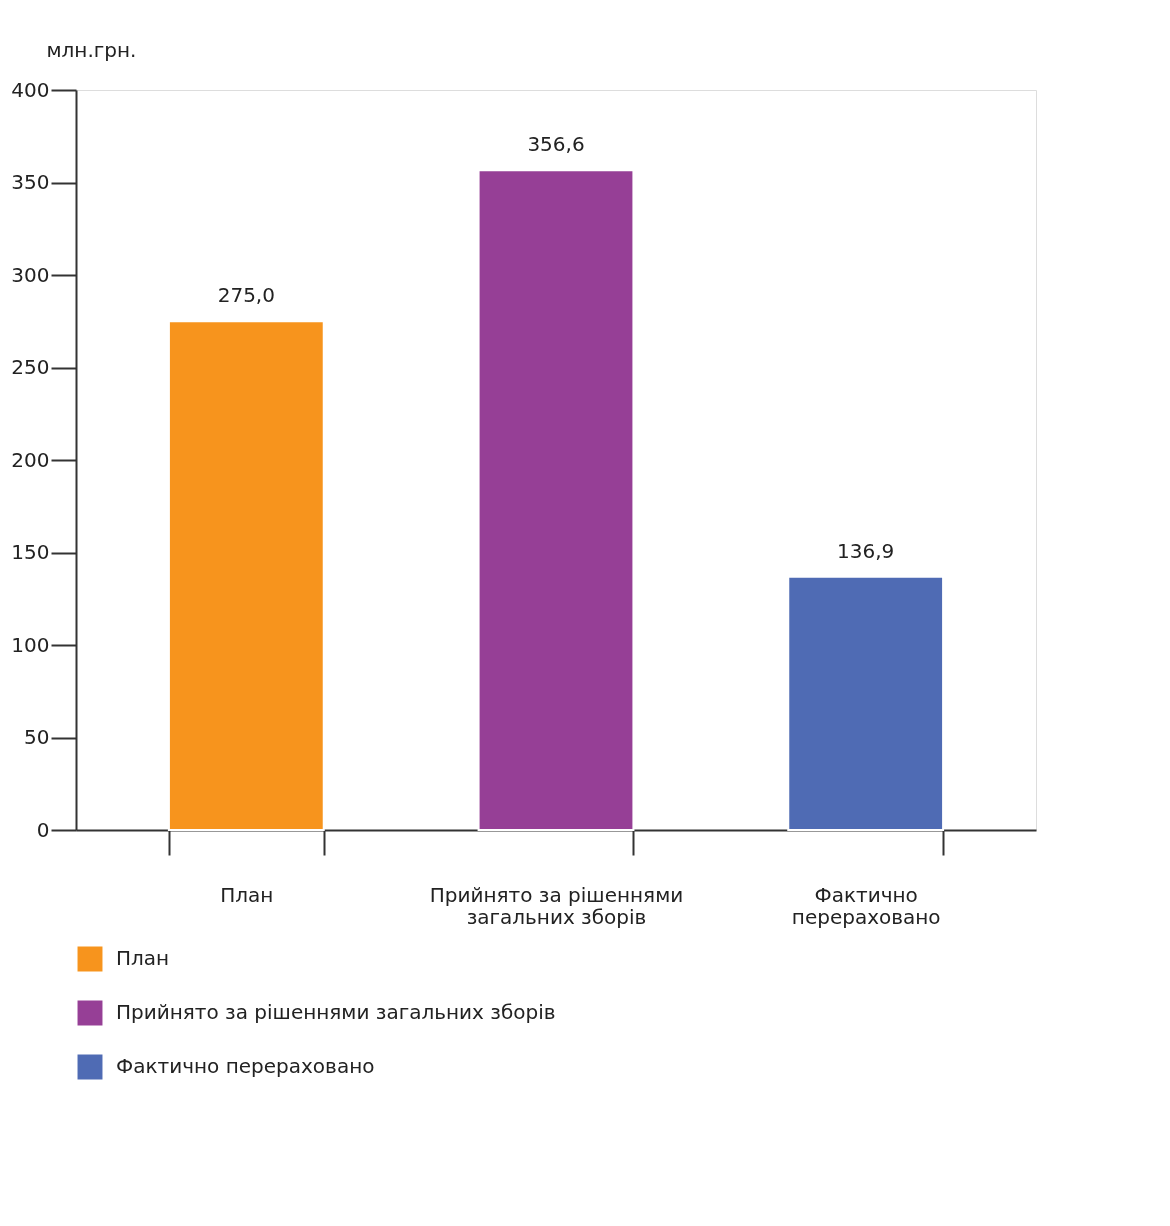 Image resolution: width=1170 pixels, height=1226 pixels. Describe the element at coordinates (866, 550) in the screenshot. I see `data-label: 136,9` at that location.